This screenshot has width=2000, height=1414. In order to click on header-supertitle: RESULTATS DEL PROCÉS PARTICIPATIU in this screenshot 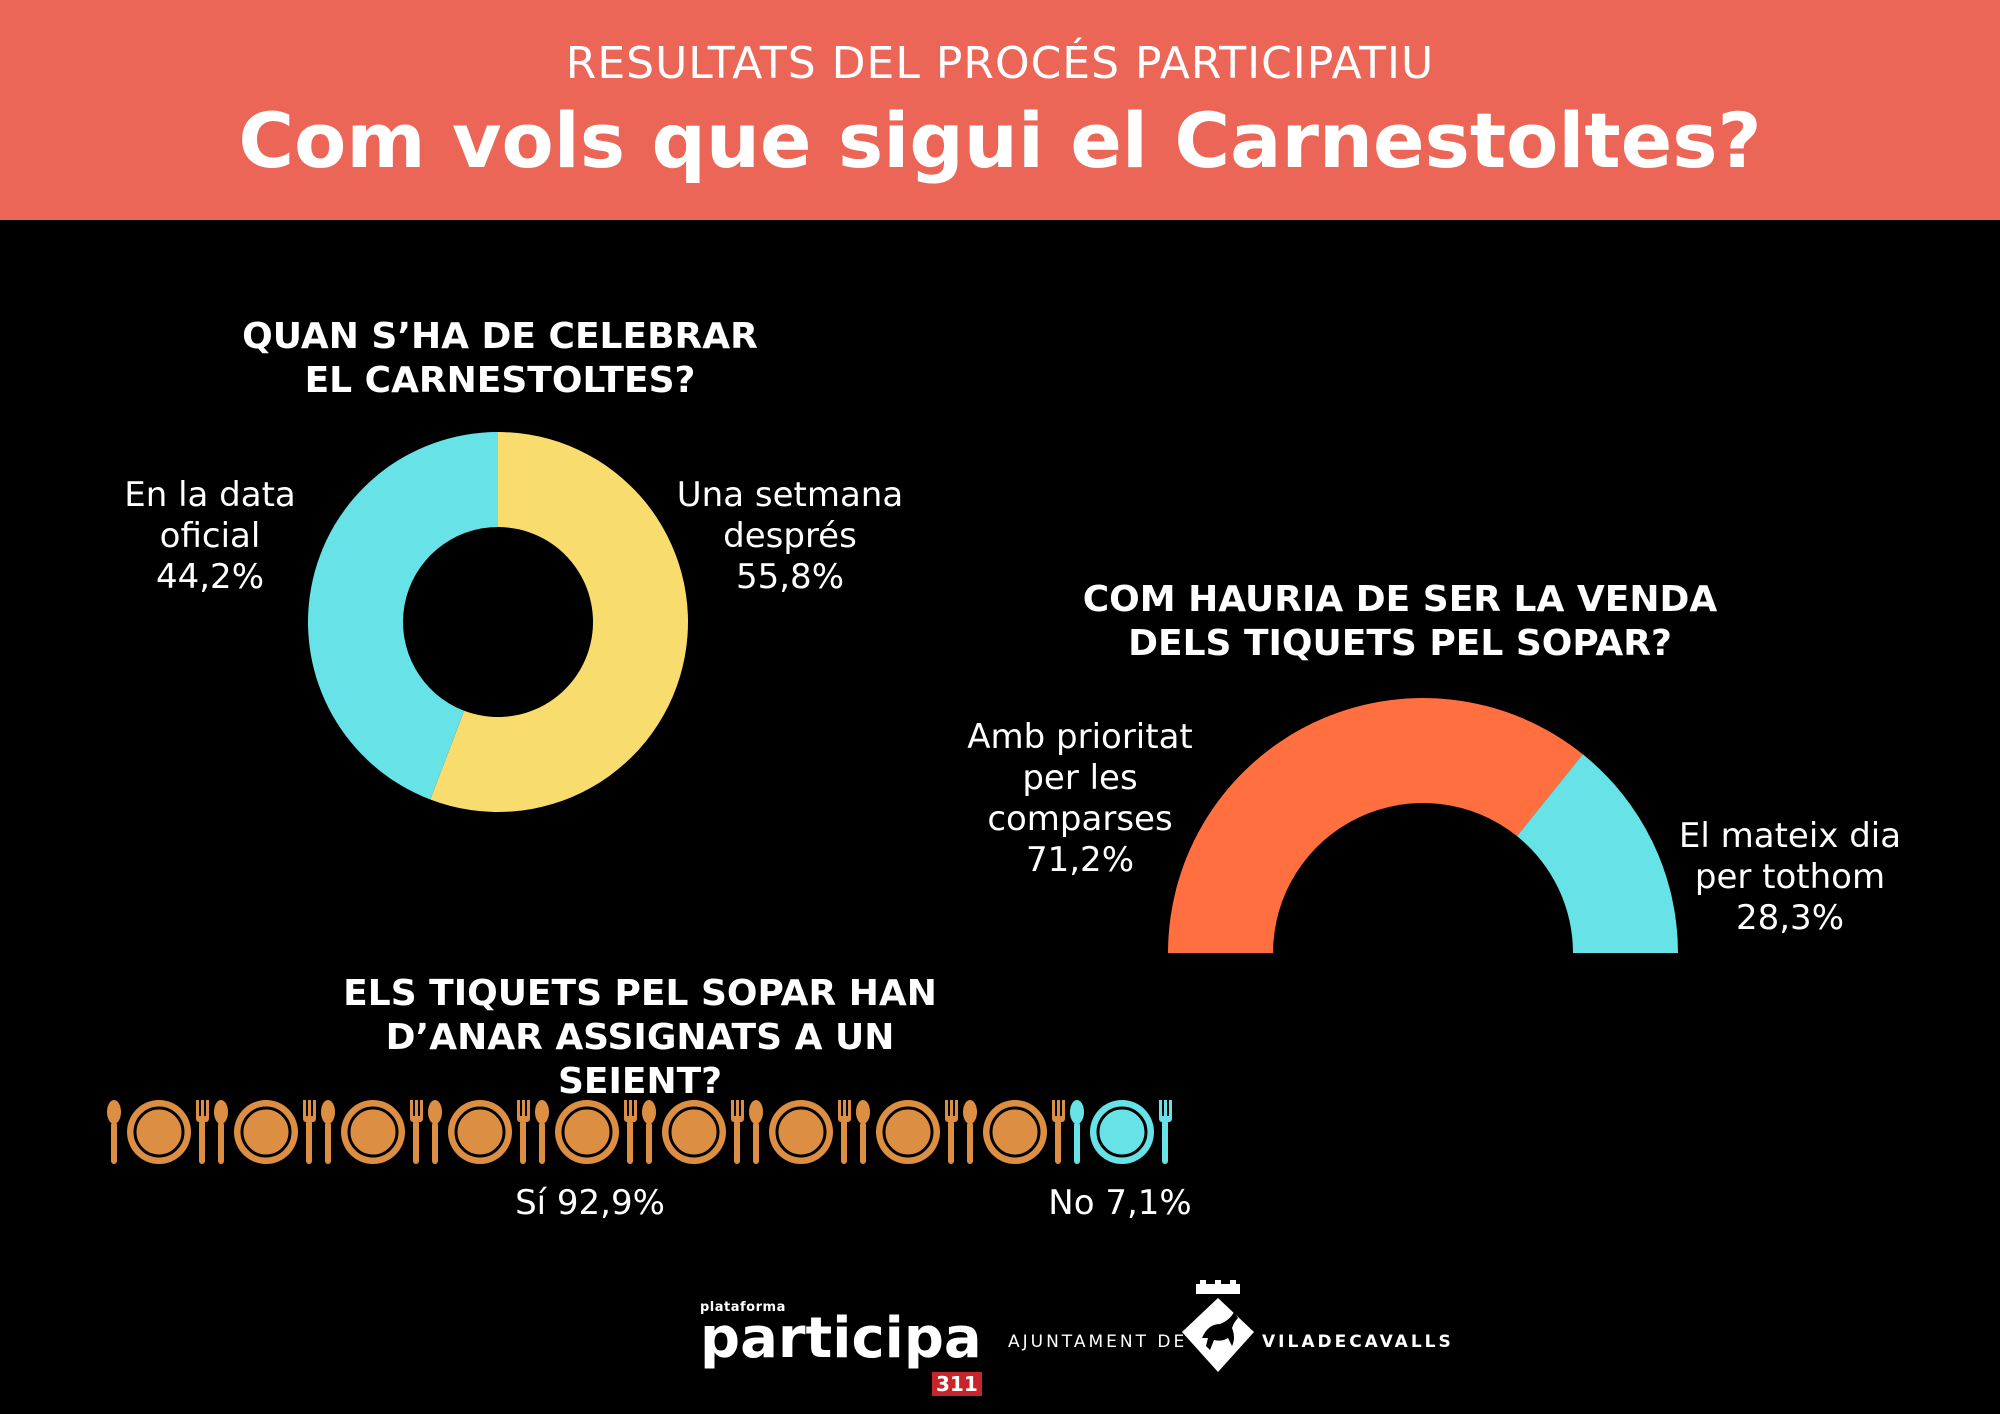, I will do `click(1000, 63)`.